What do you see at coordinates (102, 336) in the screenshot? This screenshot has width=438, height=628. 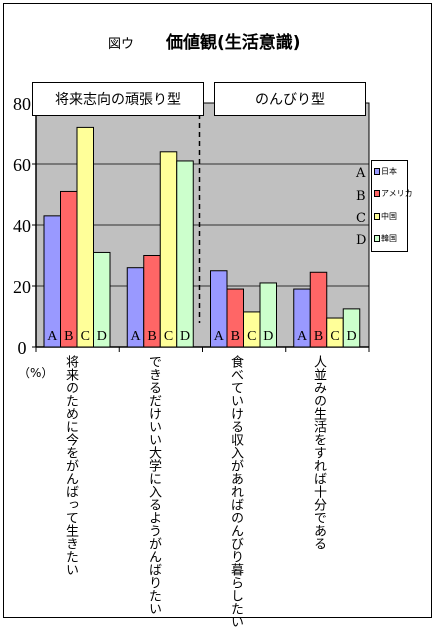 I see `bar-letter-cat1-4: D` at bounding box center [102, 336].